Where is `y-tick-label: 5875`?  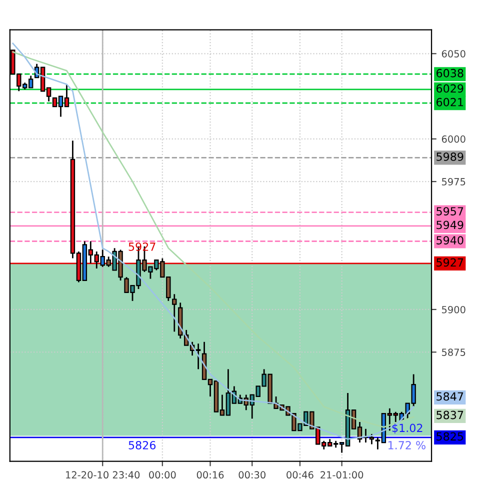
y-tick-label: 5875 is located at coordinates (454, 352).